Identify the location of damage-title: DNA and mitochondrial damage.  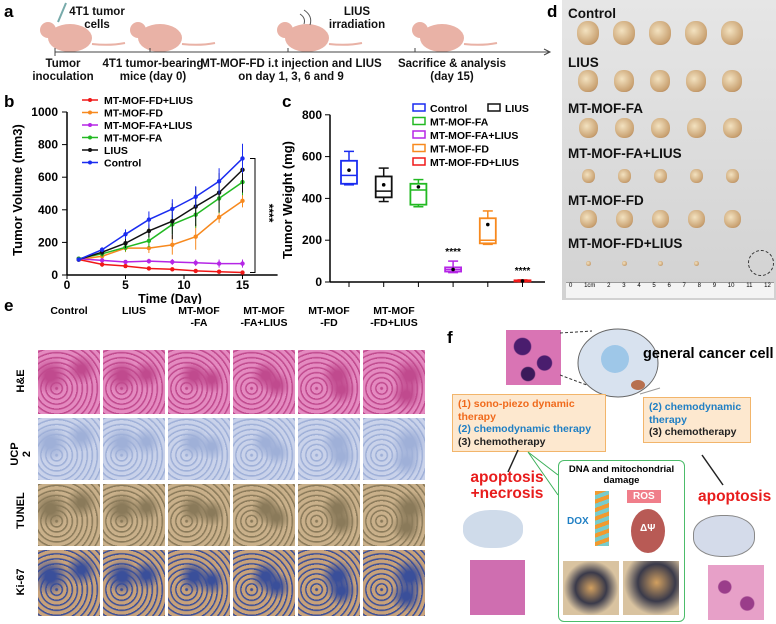
(621, 475).